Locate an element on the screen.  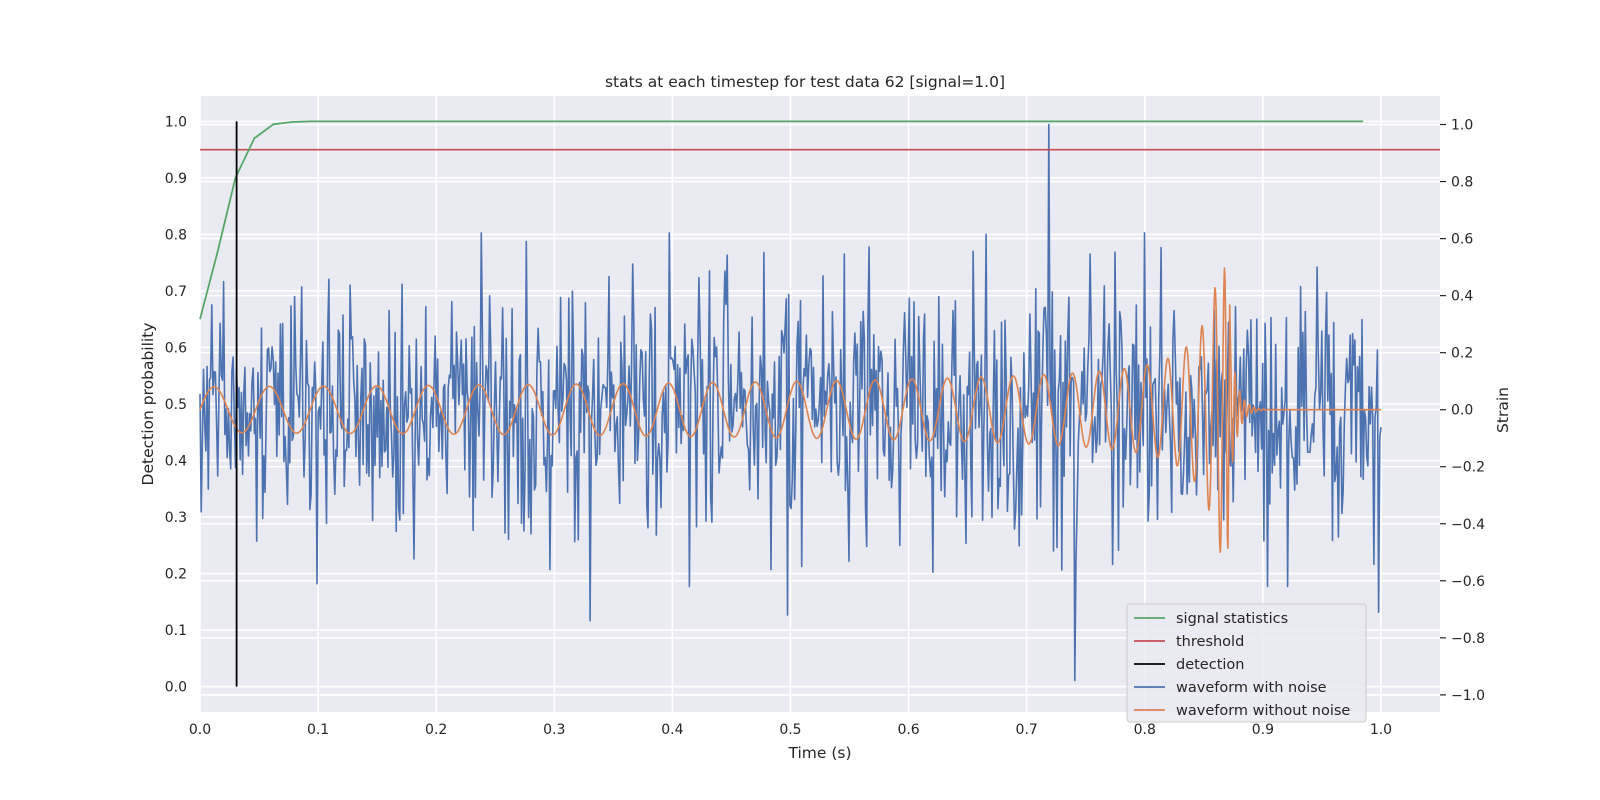
right-y-tick-label: 0.2 is located at coordinates (1462, 354).